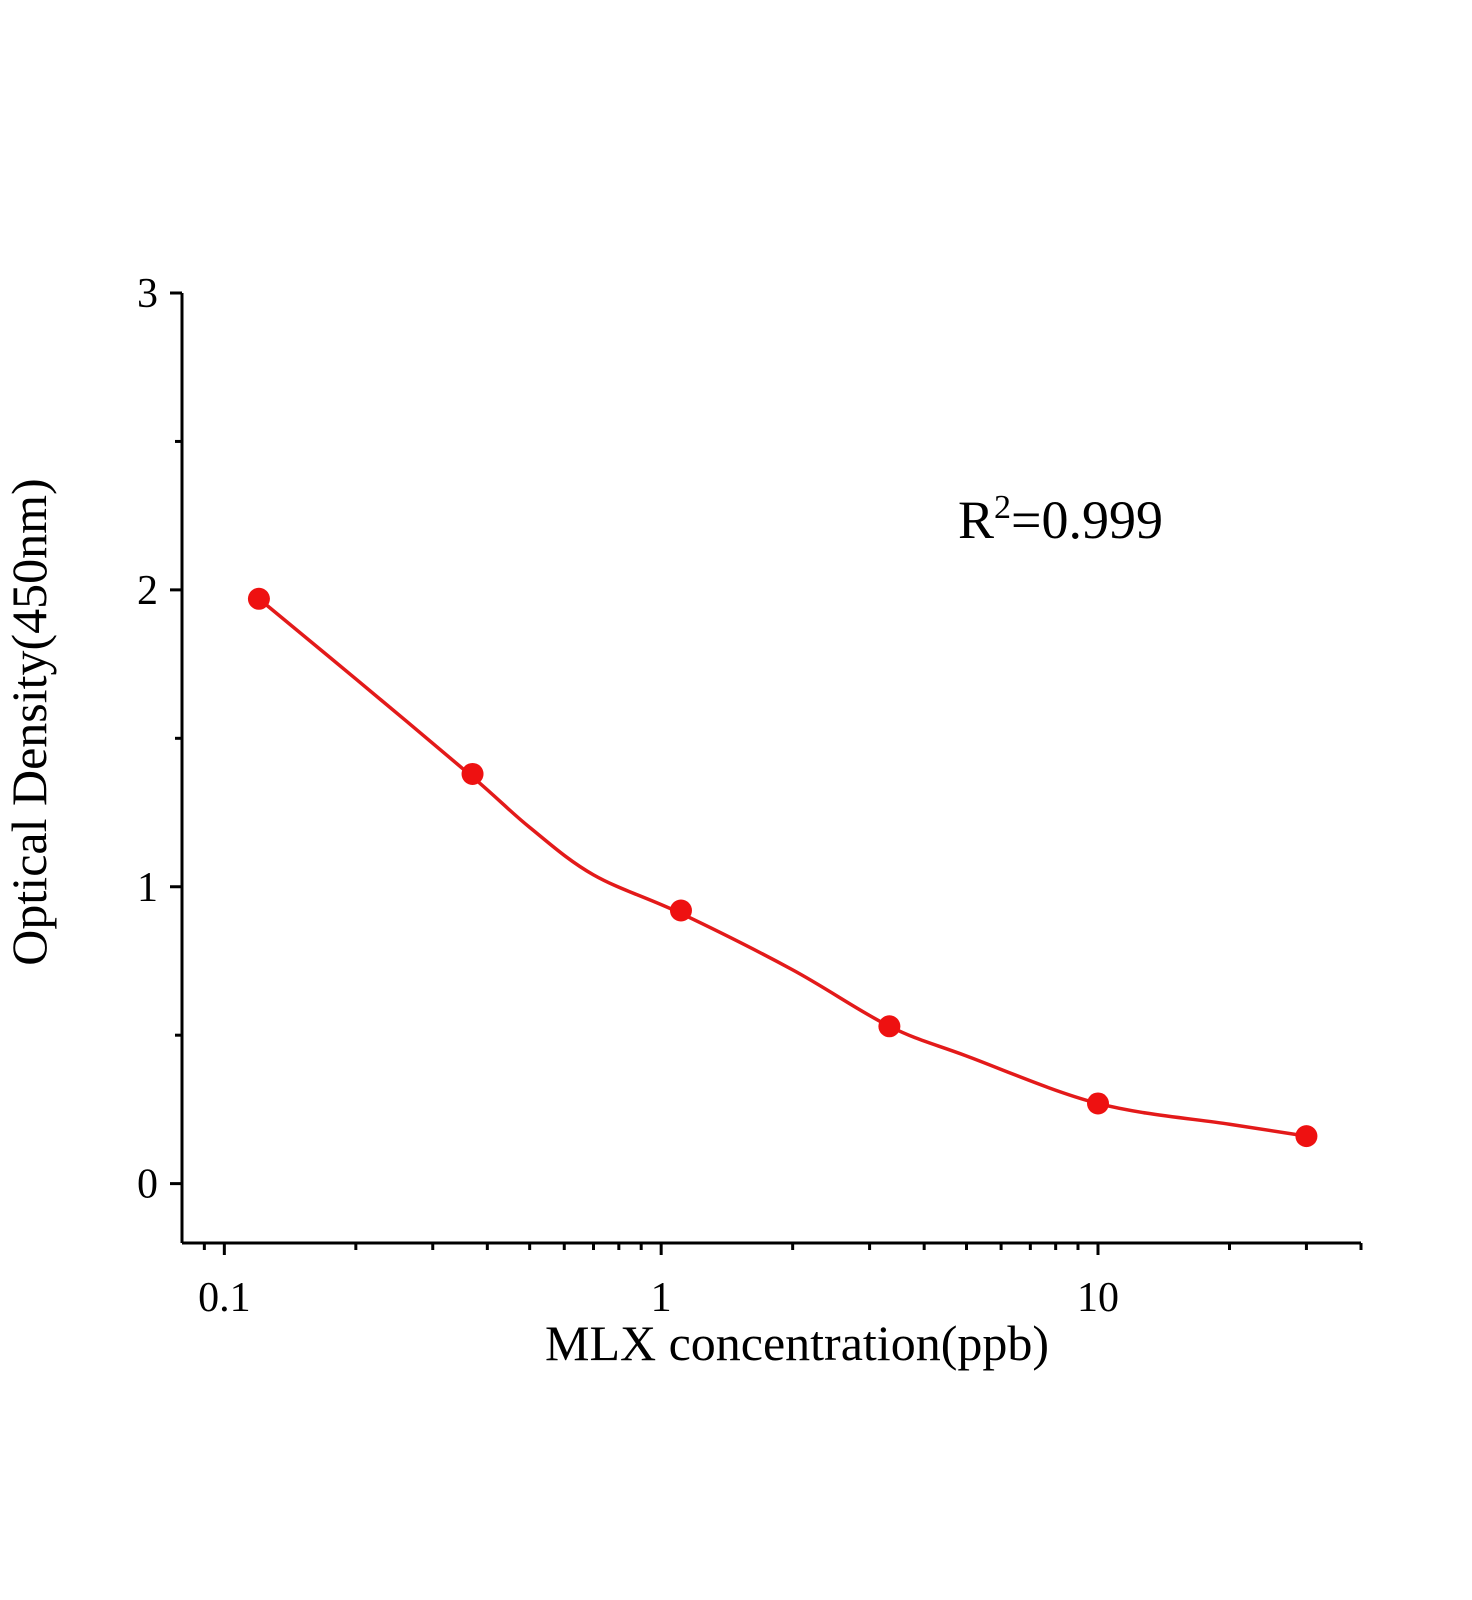 The height and width of the screenshot is (1600, 1472). I want to click on y-axis-title: Optical Density(450nm), so click(29, 721).